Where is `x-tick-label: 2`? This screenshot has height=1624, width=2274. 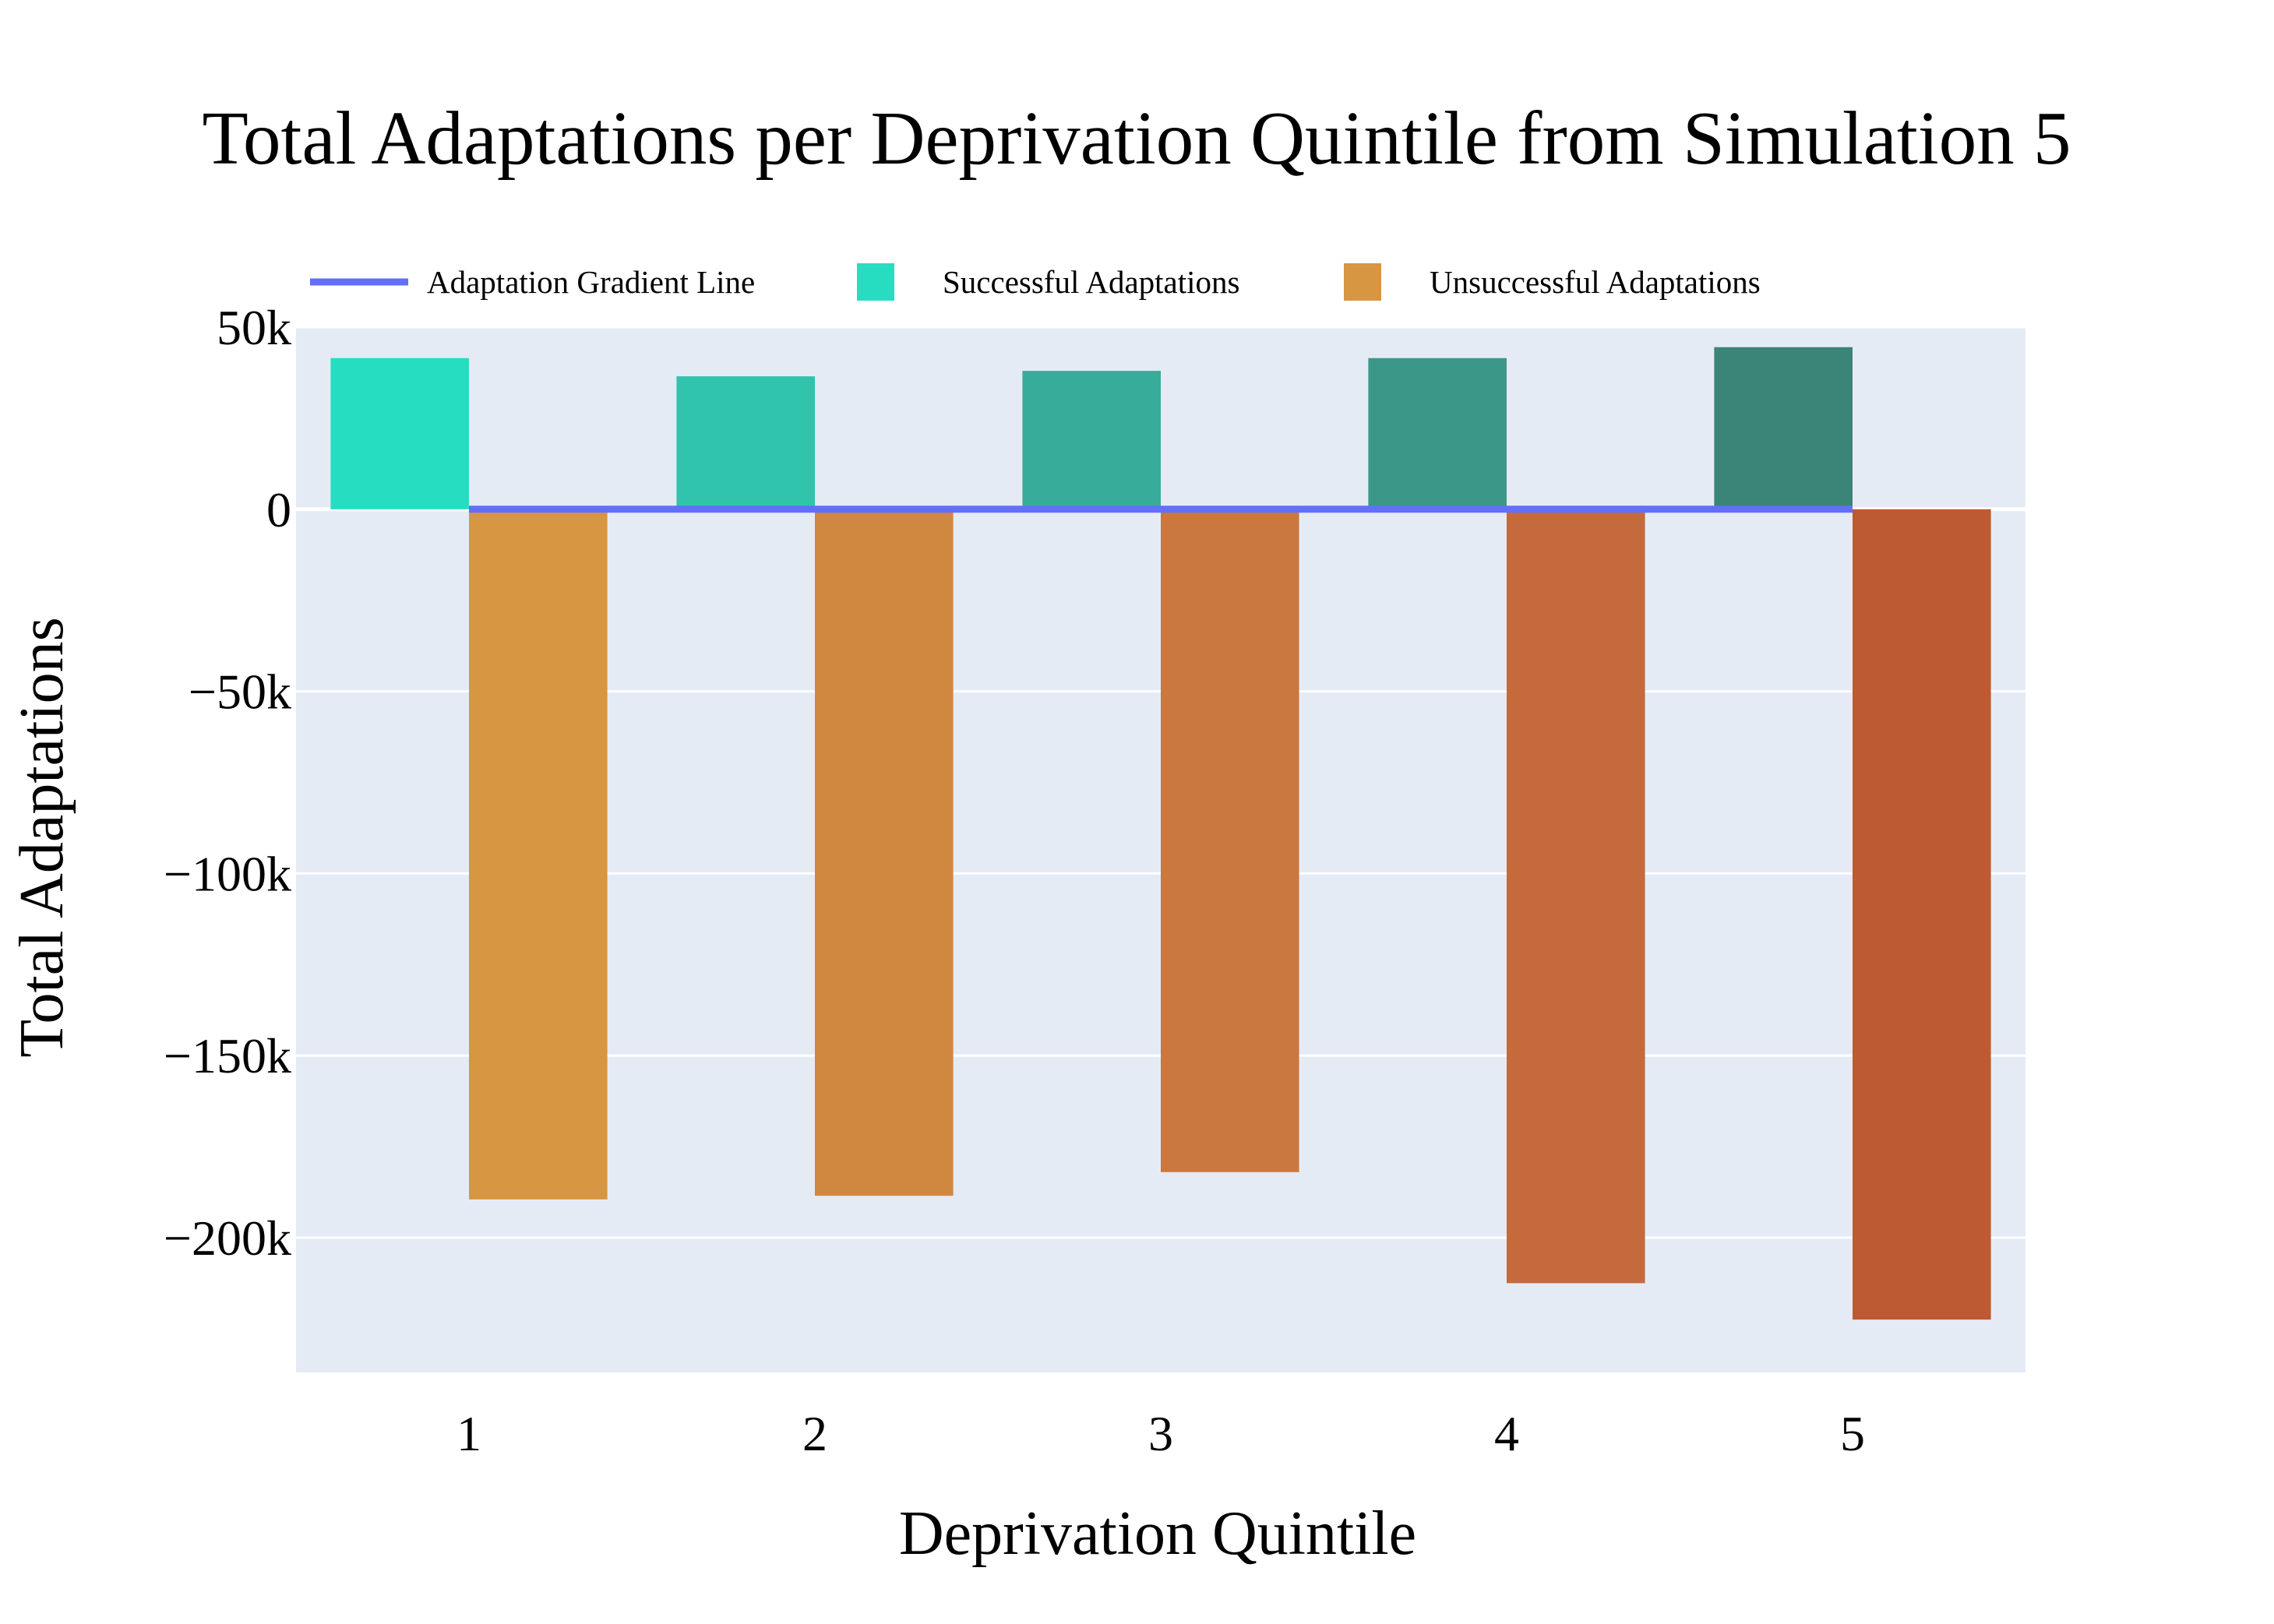
x-tick-label: 2 is located at coordinates (814, 1433).